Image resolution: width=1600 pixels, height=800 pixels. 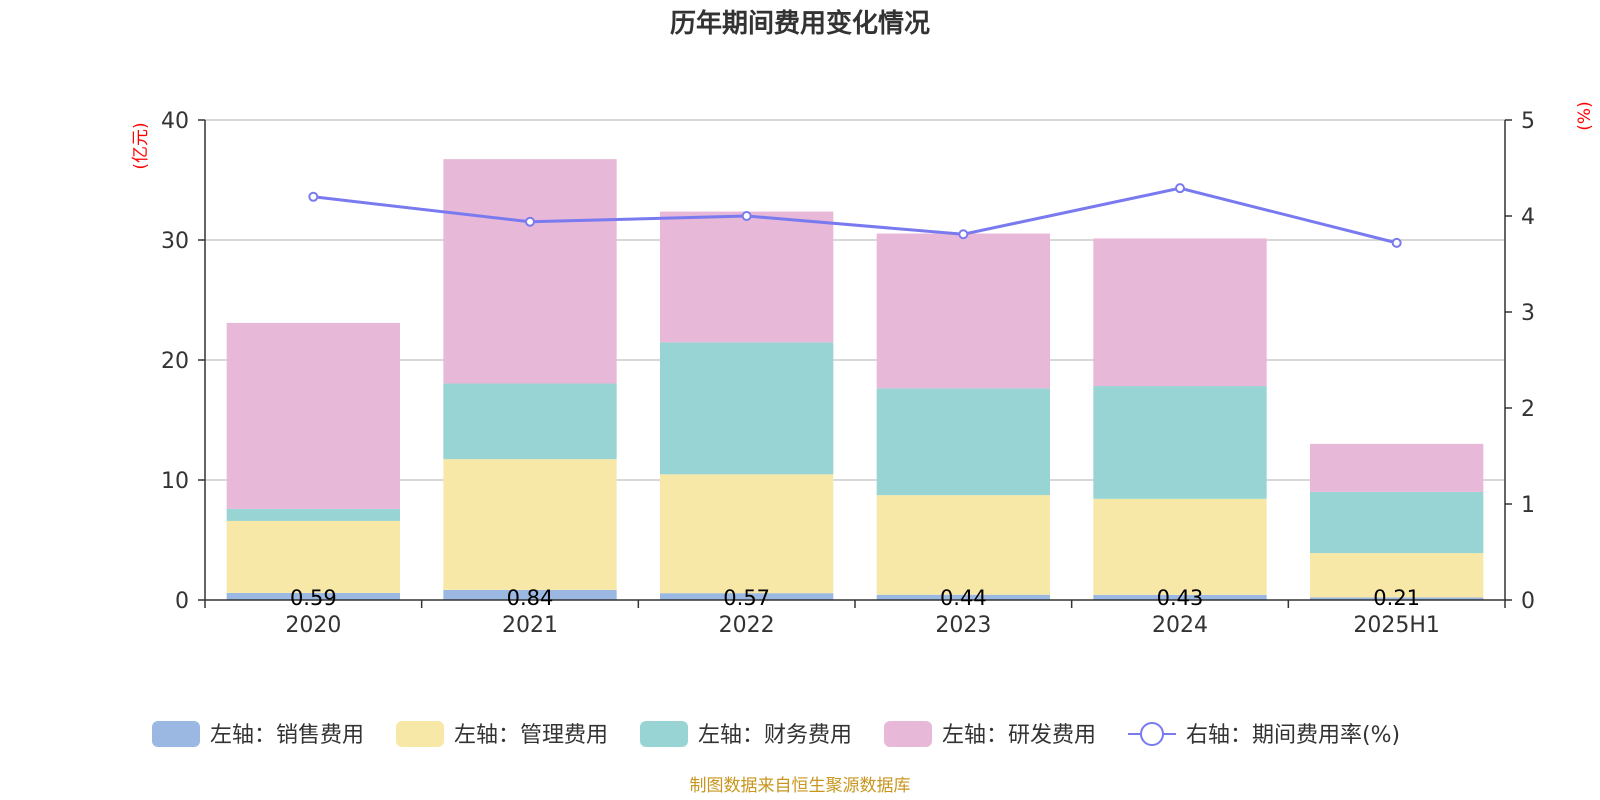 I want to click on bar-data-label: 0.84, so click(x=530, y=598).